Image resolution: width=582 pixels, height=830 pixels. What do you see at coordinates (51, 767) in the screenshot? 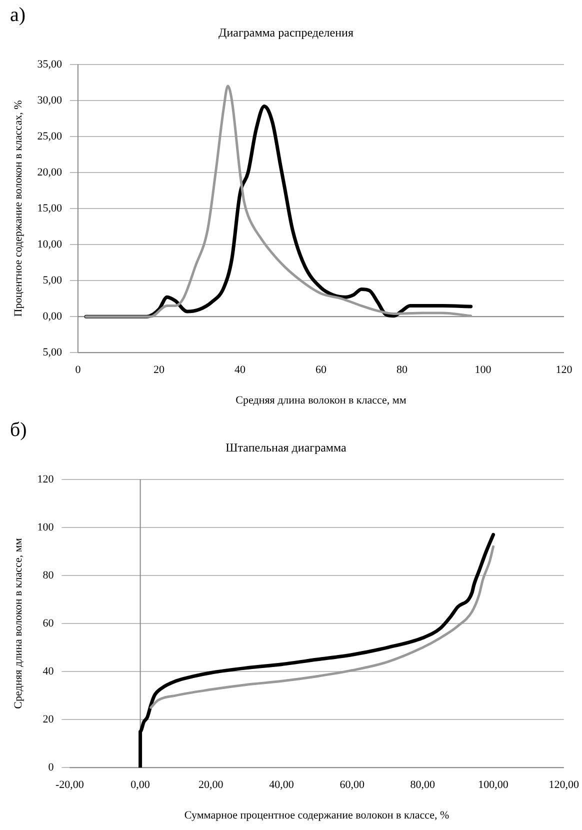
I see `y-tick-label: 0` at bounding box center [51, 767].